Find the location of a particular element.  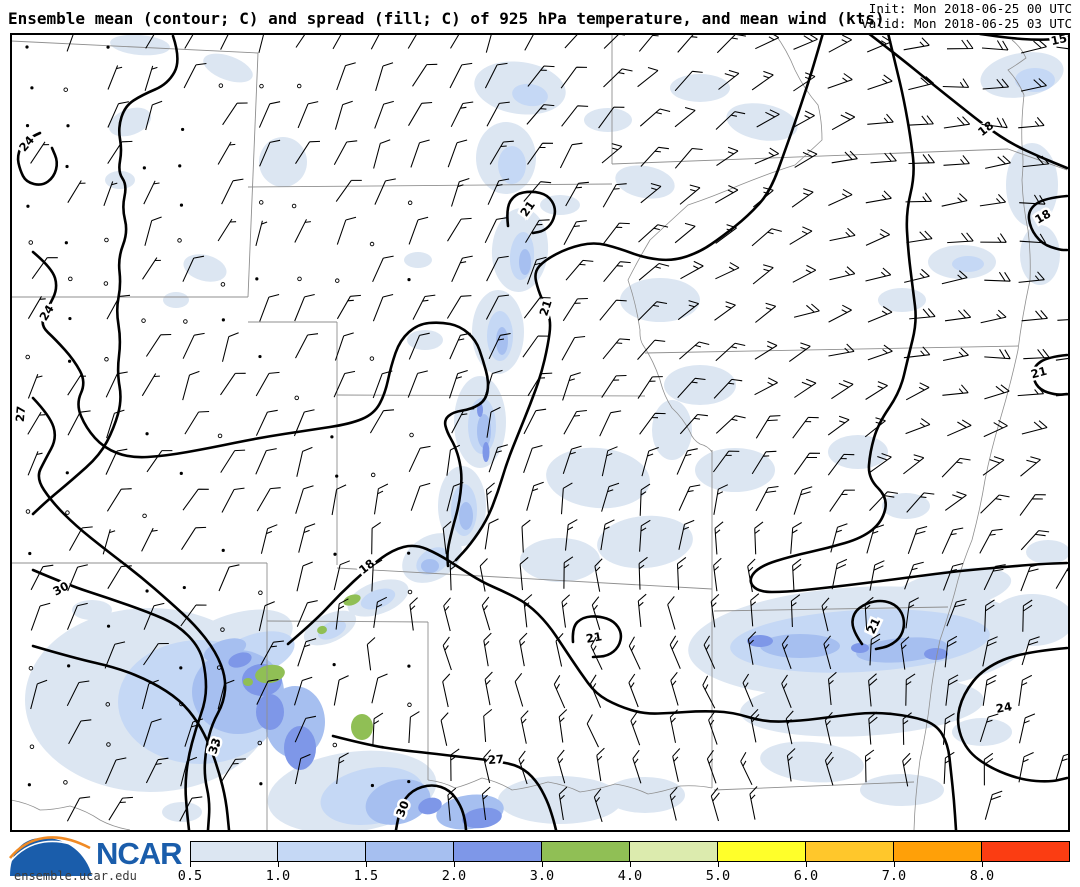

ncar-logo-orange-arc is located at coordinates (49, 847).